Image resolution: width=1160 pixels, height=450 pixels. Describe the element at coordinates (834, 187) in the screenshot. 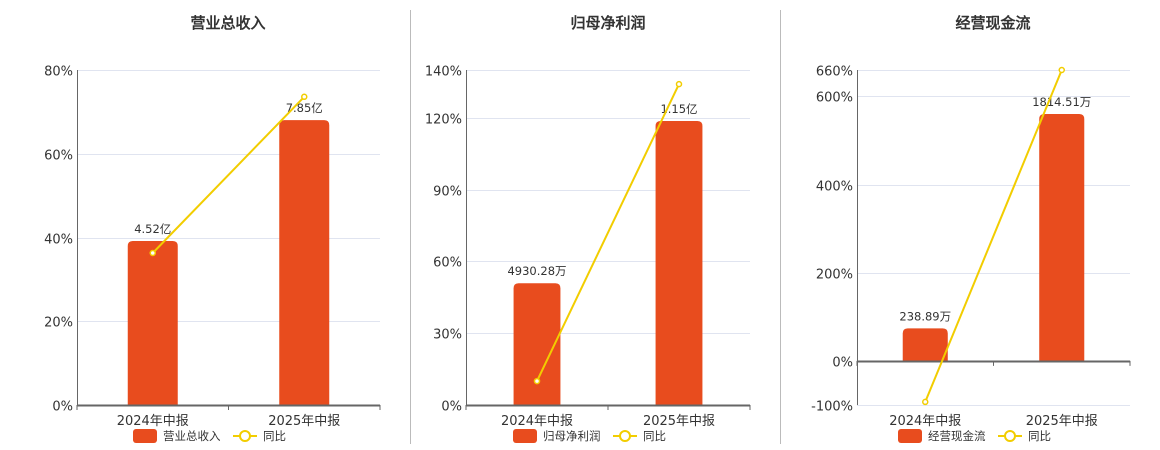

I see `y-tick-label: 400%` at that location.